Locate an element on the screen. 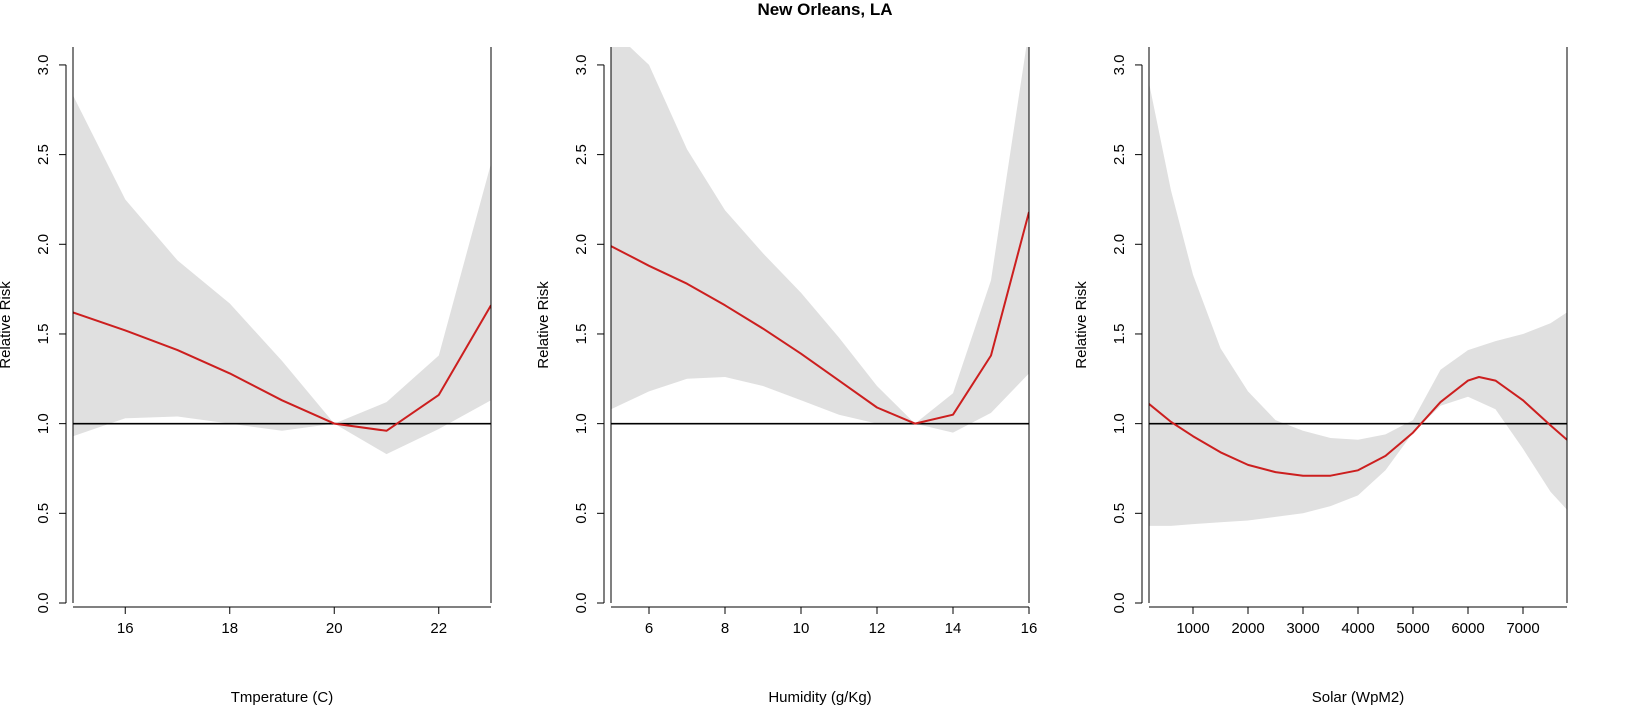 This screenshot has height=715, width=1650. x-tick-label: 14 is located at coordinates (953, 628).